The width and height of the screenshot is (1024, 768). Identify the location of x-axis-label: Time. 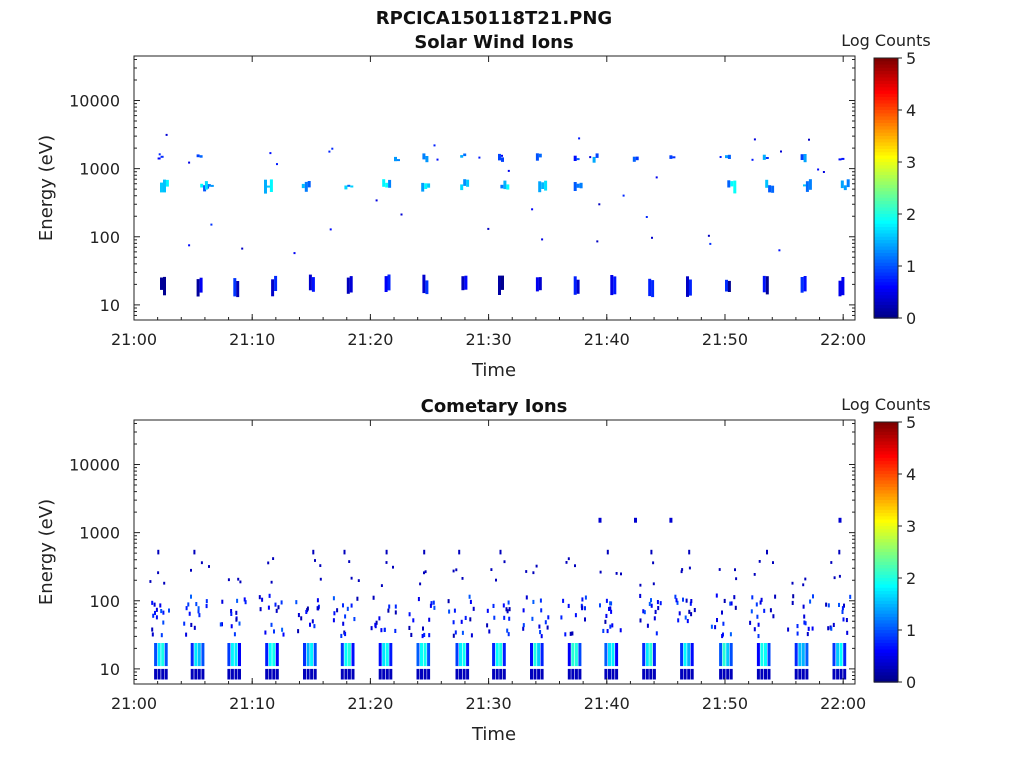
(493, 370).